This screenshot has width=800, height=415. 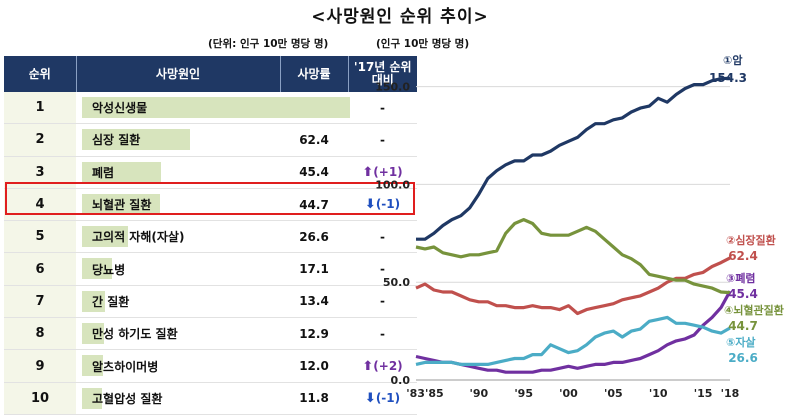 What do you see at coordinates (178, 74) in the screenshot?
I see `header-cause: 사망원인` at bounding box center [178, 74].